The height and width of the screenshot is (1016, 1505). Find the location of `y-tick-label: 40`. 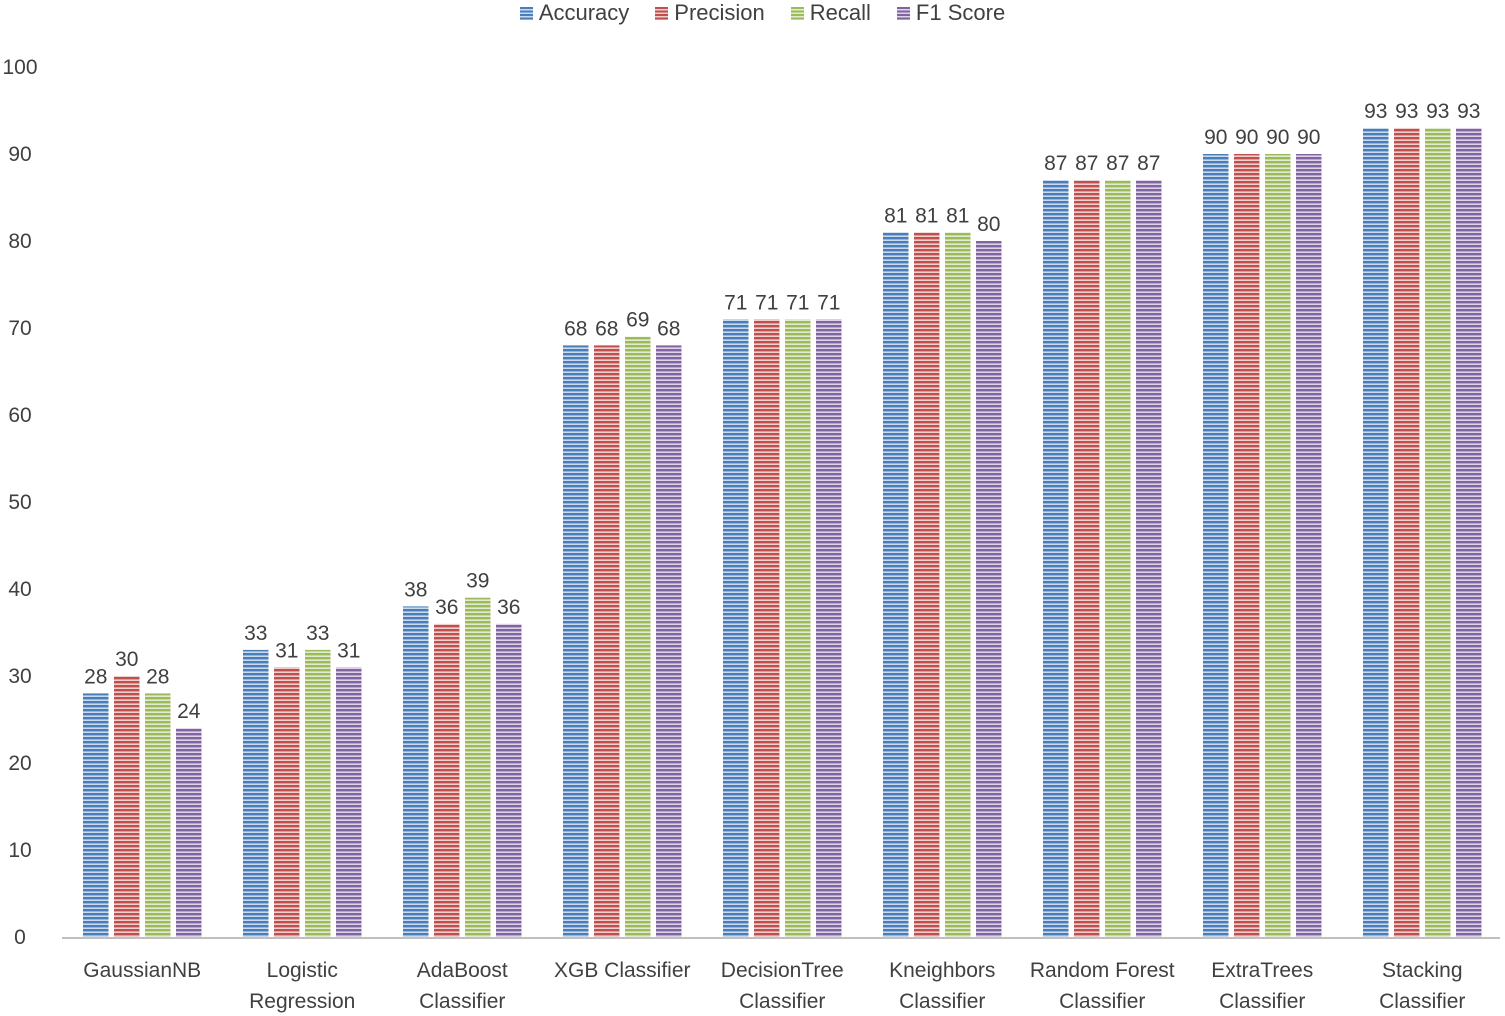

y-tick-label: 40 is located at coordinates (19, 589).